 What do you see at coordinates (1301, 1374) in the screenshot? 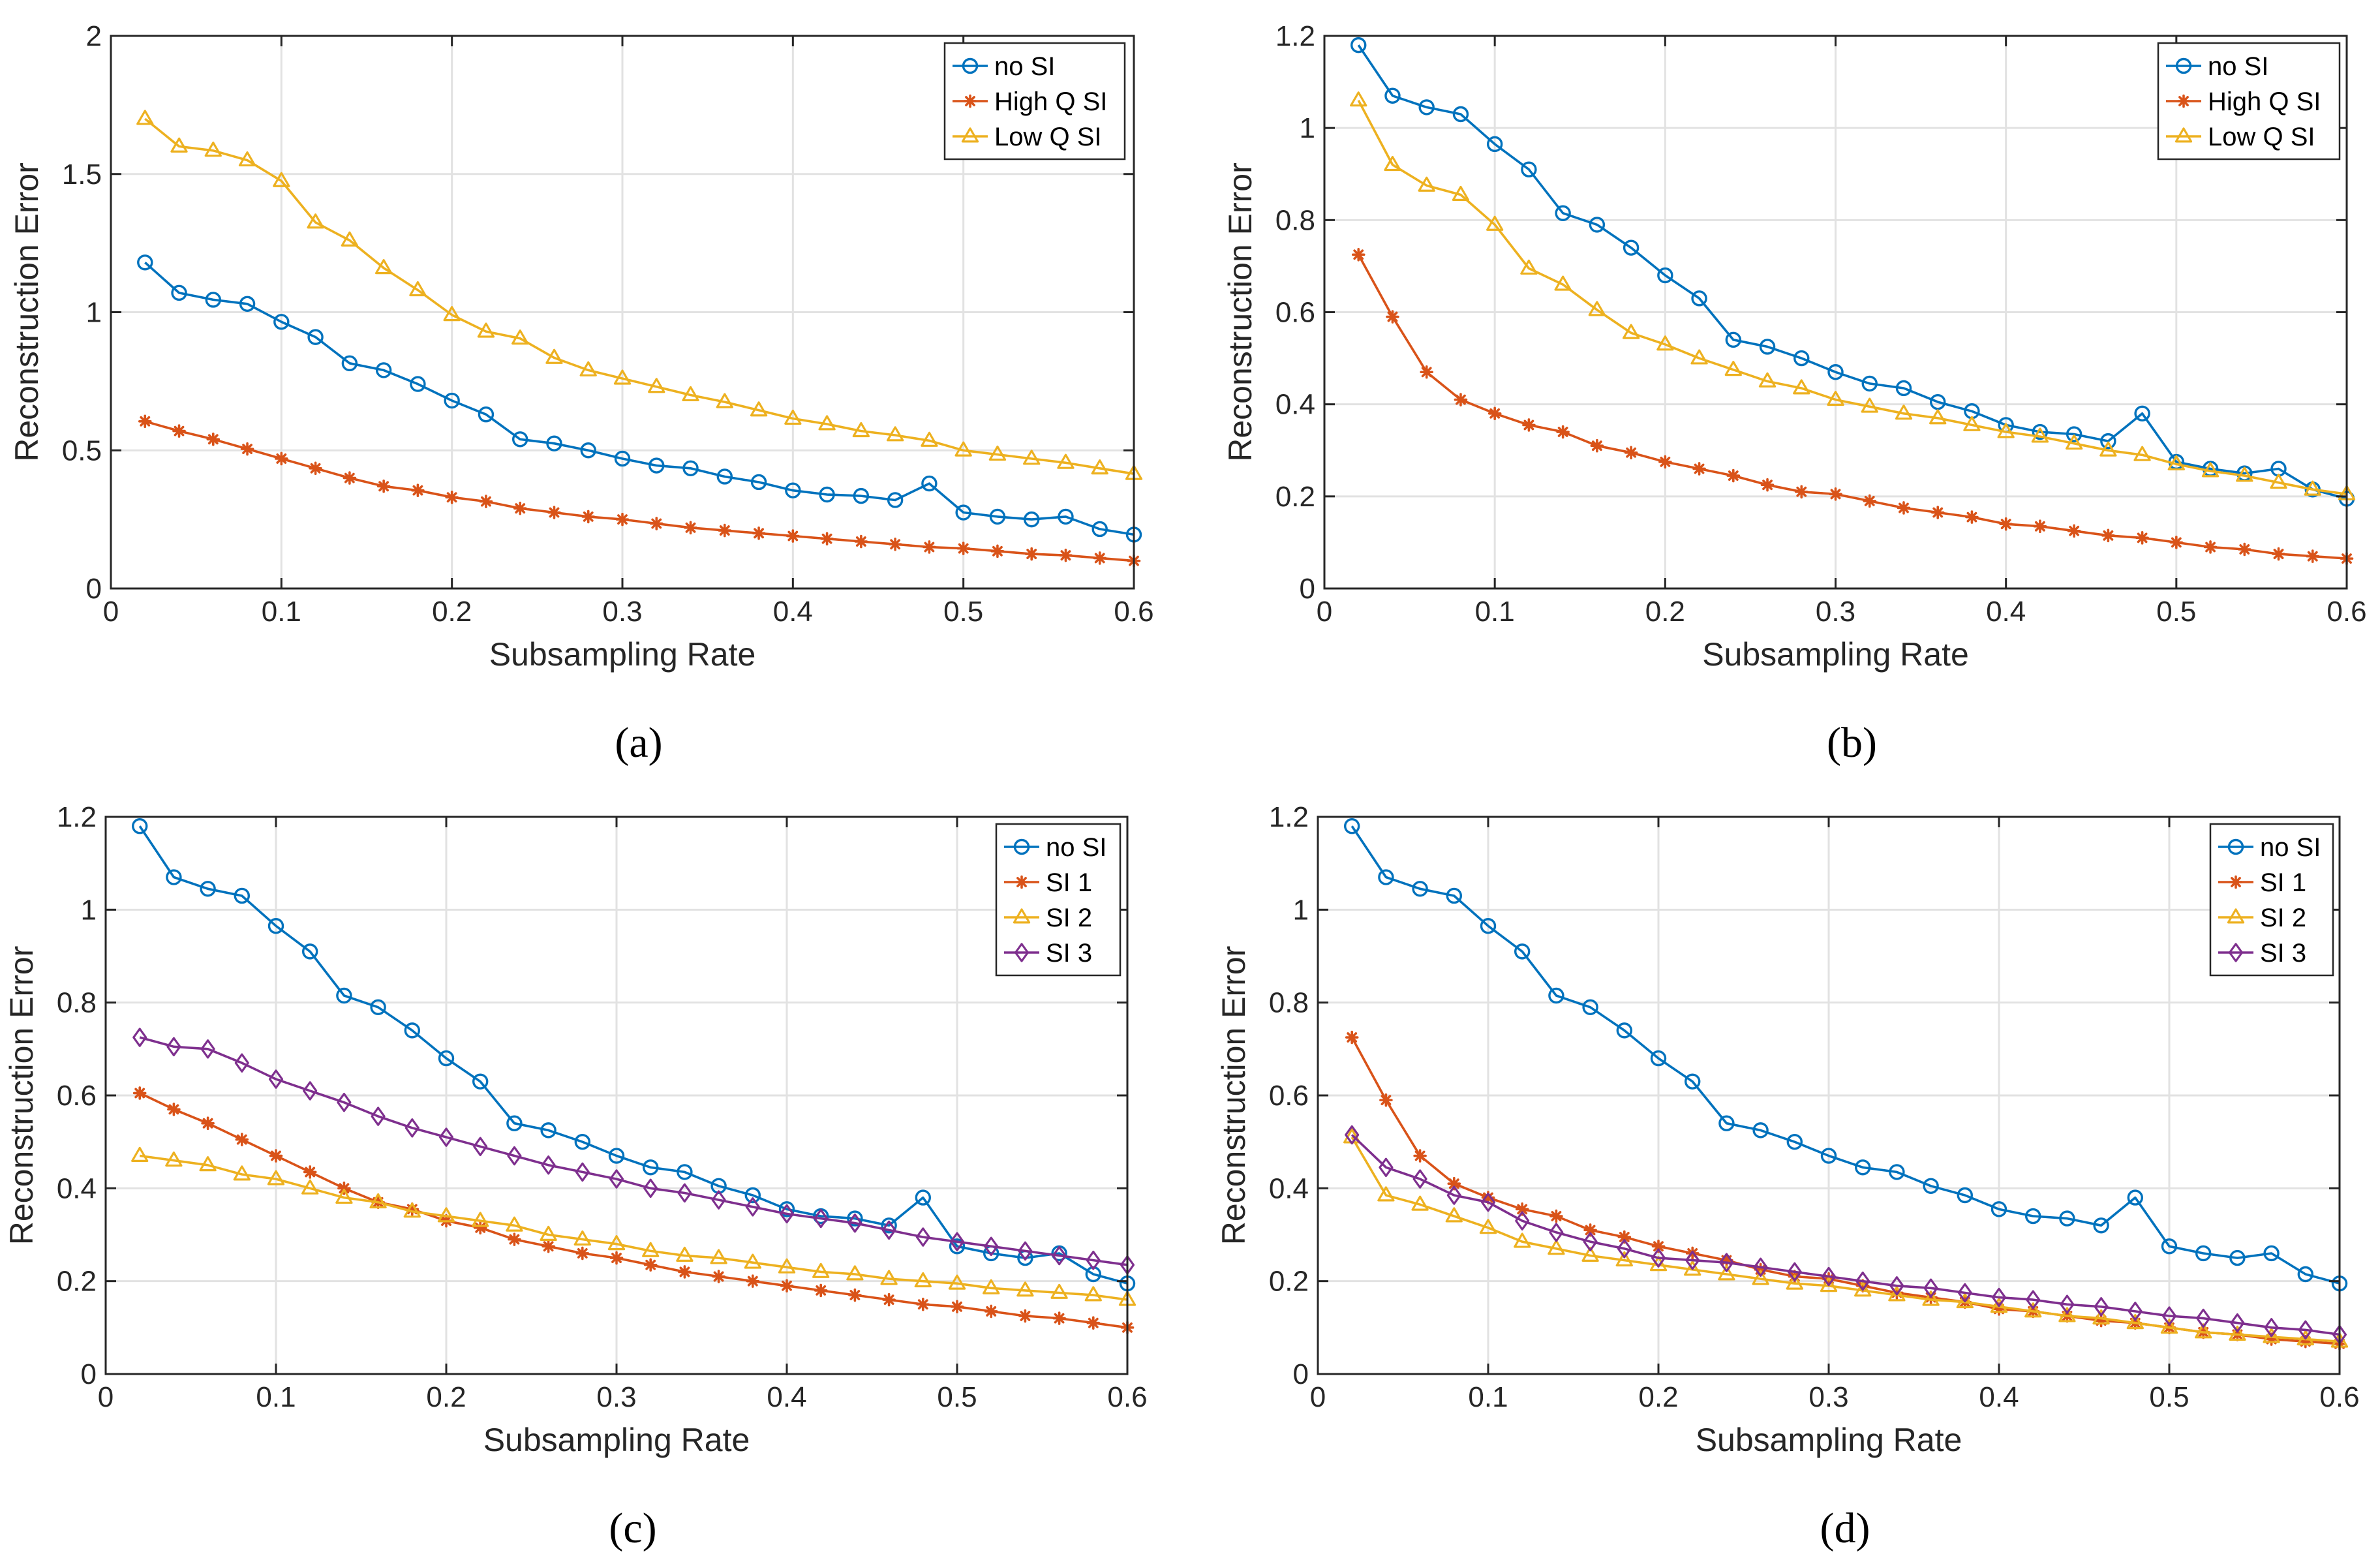
I see `y-tick-label: 0` at bounding box center [1301, 1374].